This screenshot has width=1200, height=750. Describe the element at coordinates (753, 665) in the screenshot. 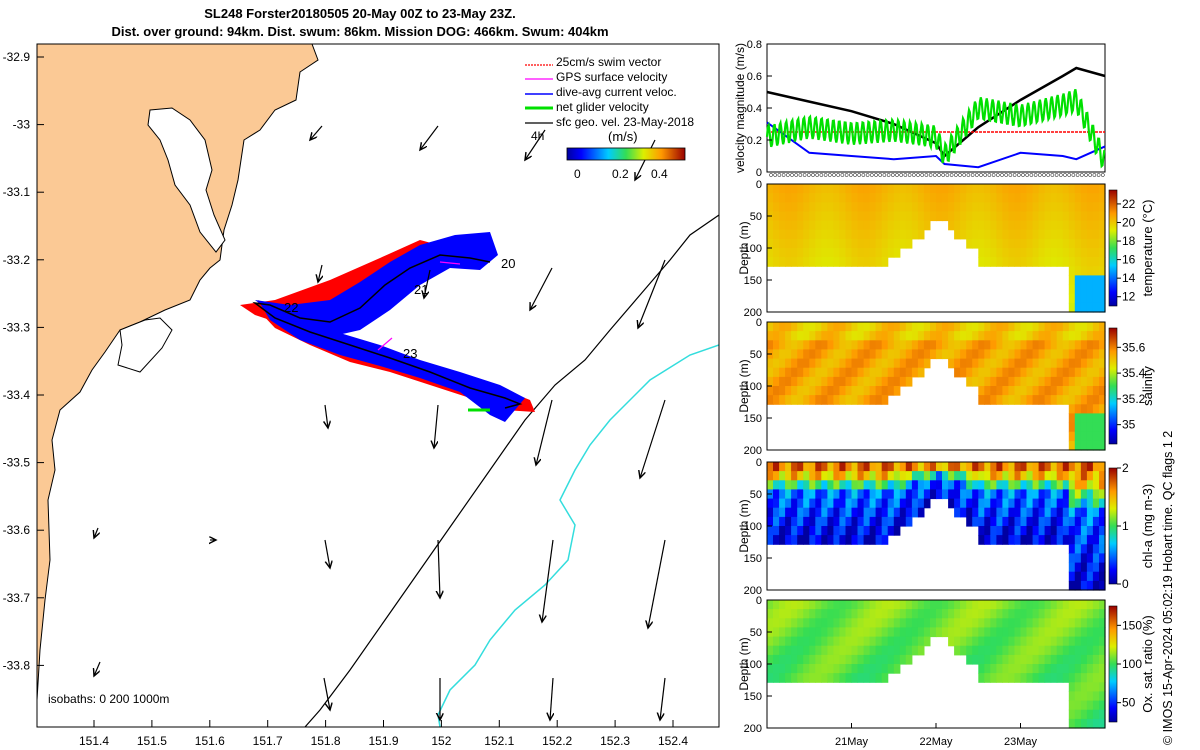

I see `oxy-ytick-label: 100` at that location.